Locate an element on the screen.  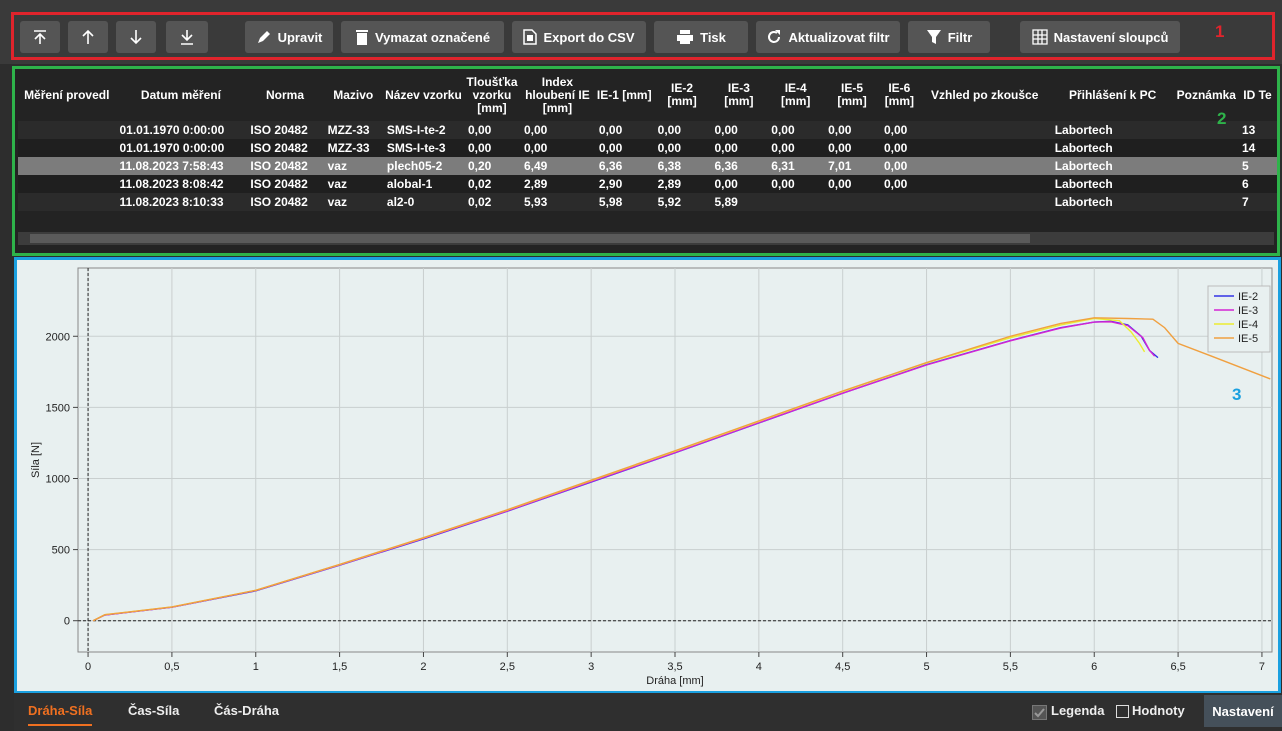
table-cell: ISO 20482 is located at coordinates (279, 184).